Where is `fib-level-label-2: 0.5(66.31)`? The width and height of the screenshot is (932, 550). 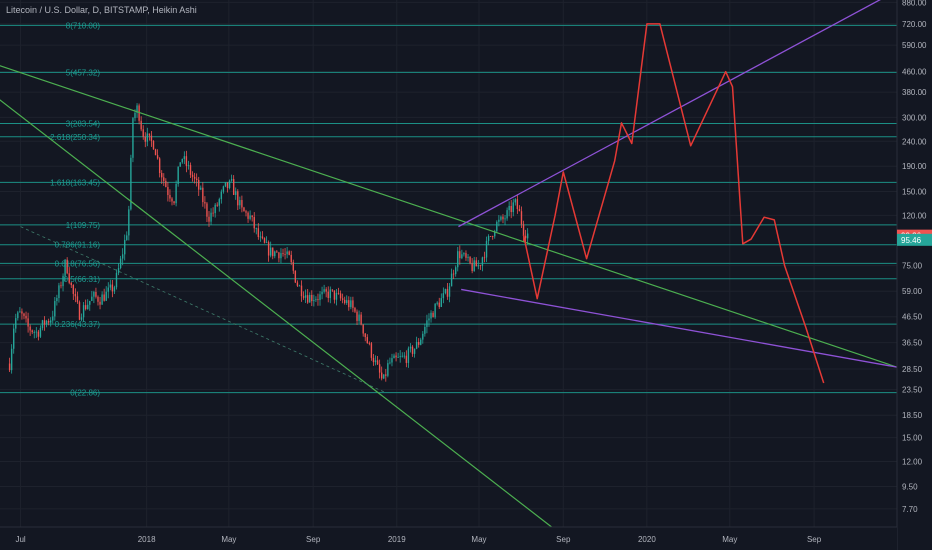 fib-level-label-2: 0.5(66.31) is located at coordinates (82, 279).